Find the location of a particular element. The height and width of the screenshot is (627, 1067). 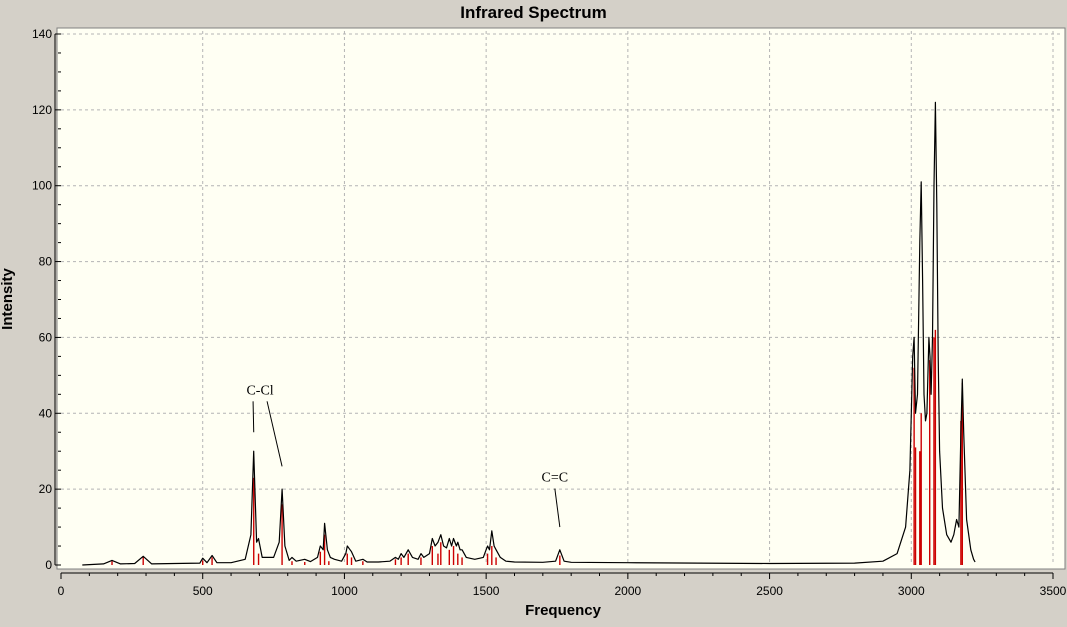

x-tick-label: 2500 is located at coordinates (769, 591).